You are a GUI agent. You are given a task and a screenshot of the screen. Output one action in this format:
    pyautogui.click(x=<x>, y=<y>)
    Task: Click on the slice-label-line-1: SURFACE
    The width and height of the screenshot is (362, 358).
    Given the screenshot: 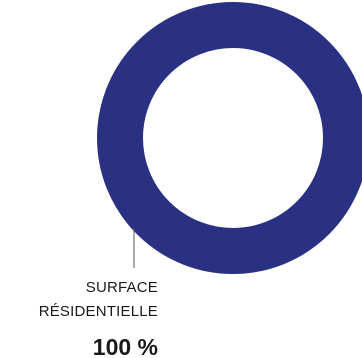 What is the action you would take?
    pyautogui.click(x=122, y=287)
    